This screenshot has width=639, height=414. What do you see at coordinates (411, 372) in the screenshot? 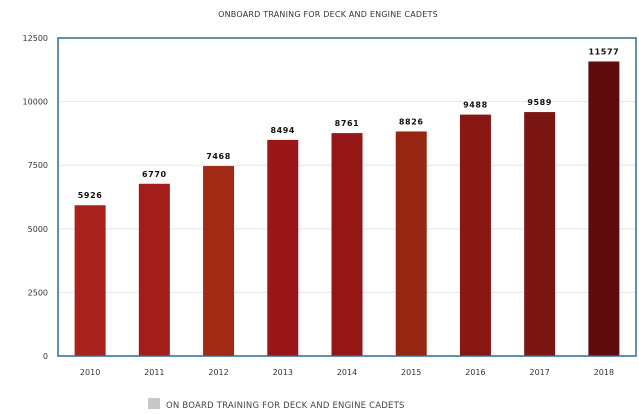
I see `x-tick-label: 2015` at bounding box center [411, 372].